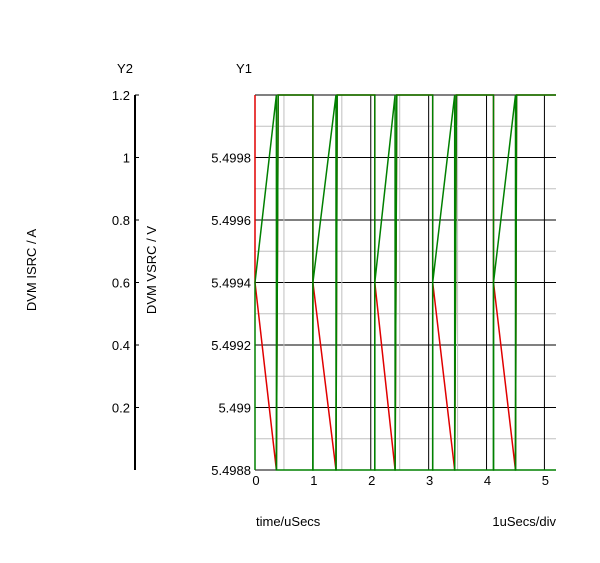 This screenshot has height=563, width=600. What do you see at coordinates (151, 270) in the screenshot?
I see `y1-axis-label: DVM VSRC / V` at bounding box center [151, 270].